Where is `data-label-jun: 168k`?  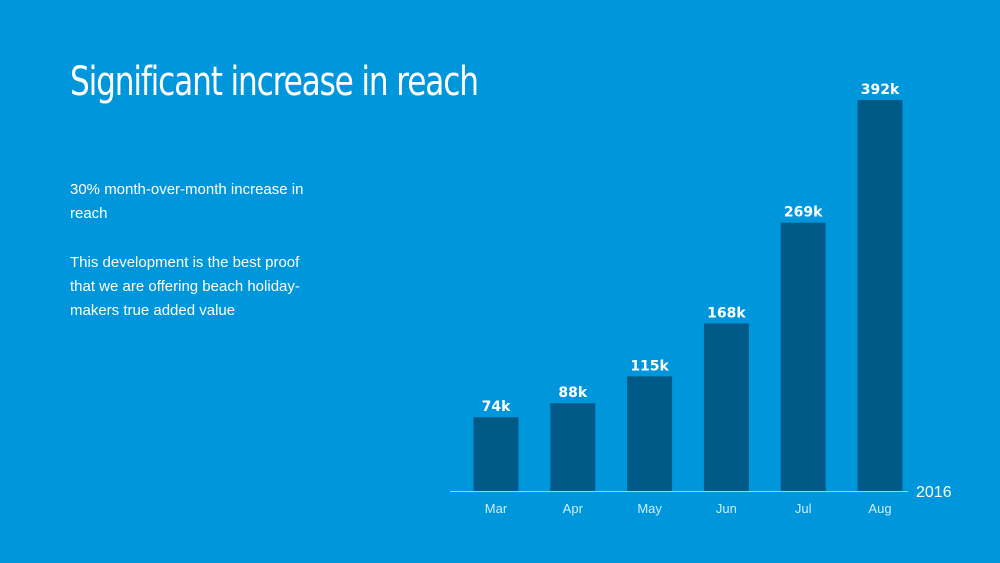 data-label-jun: 168k is located at coordinates (726, 313).